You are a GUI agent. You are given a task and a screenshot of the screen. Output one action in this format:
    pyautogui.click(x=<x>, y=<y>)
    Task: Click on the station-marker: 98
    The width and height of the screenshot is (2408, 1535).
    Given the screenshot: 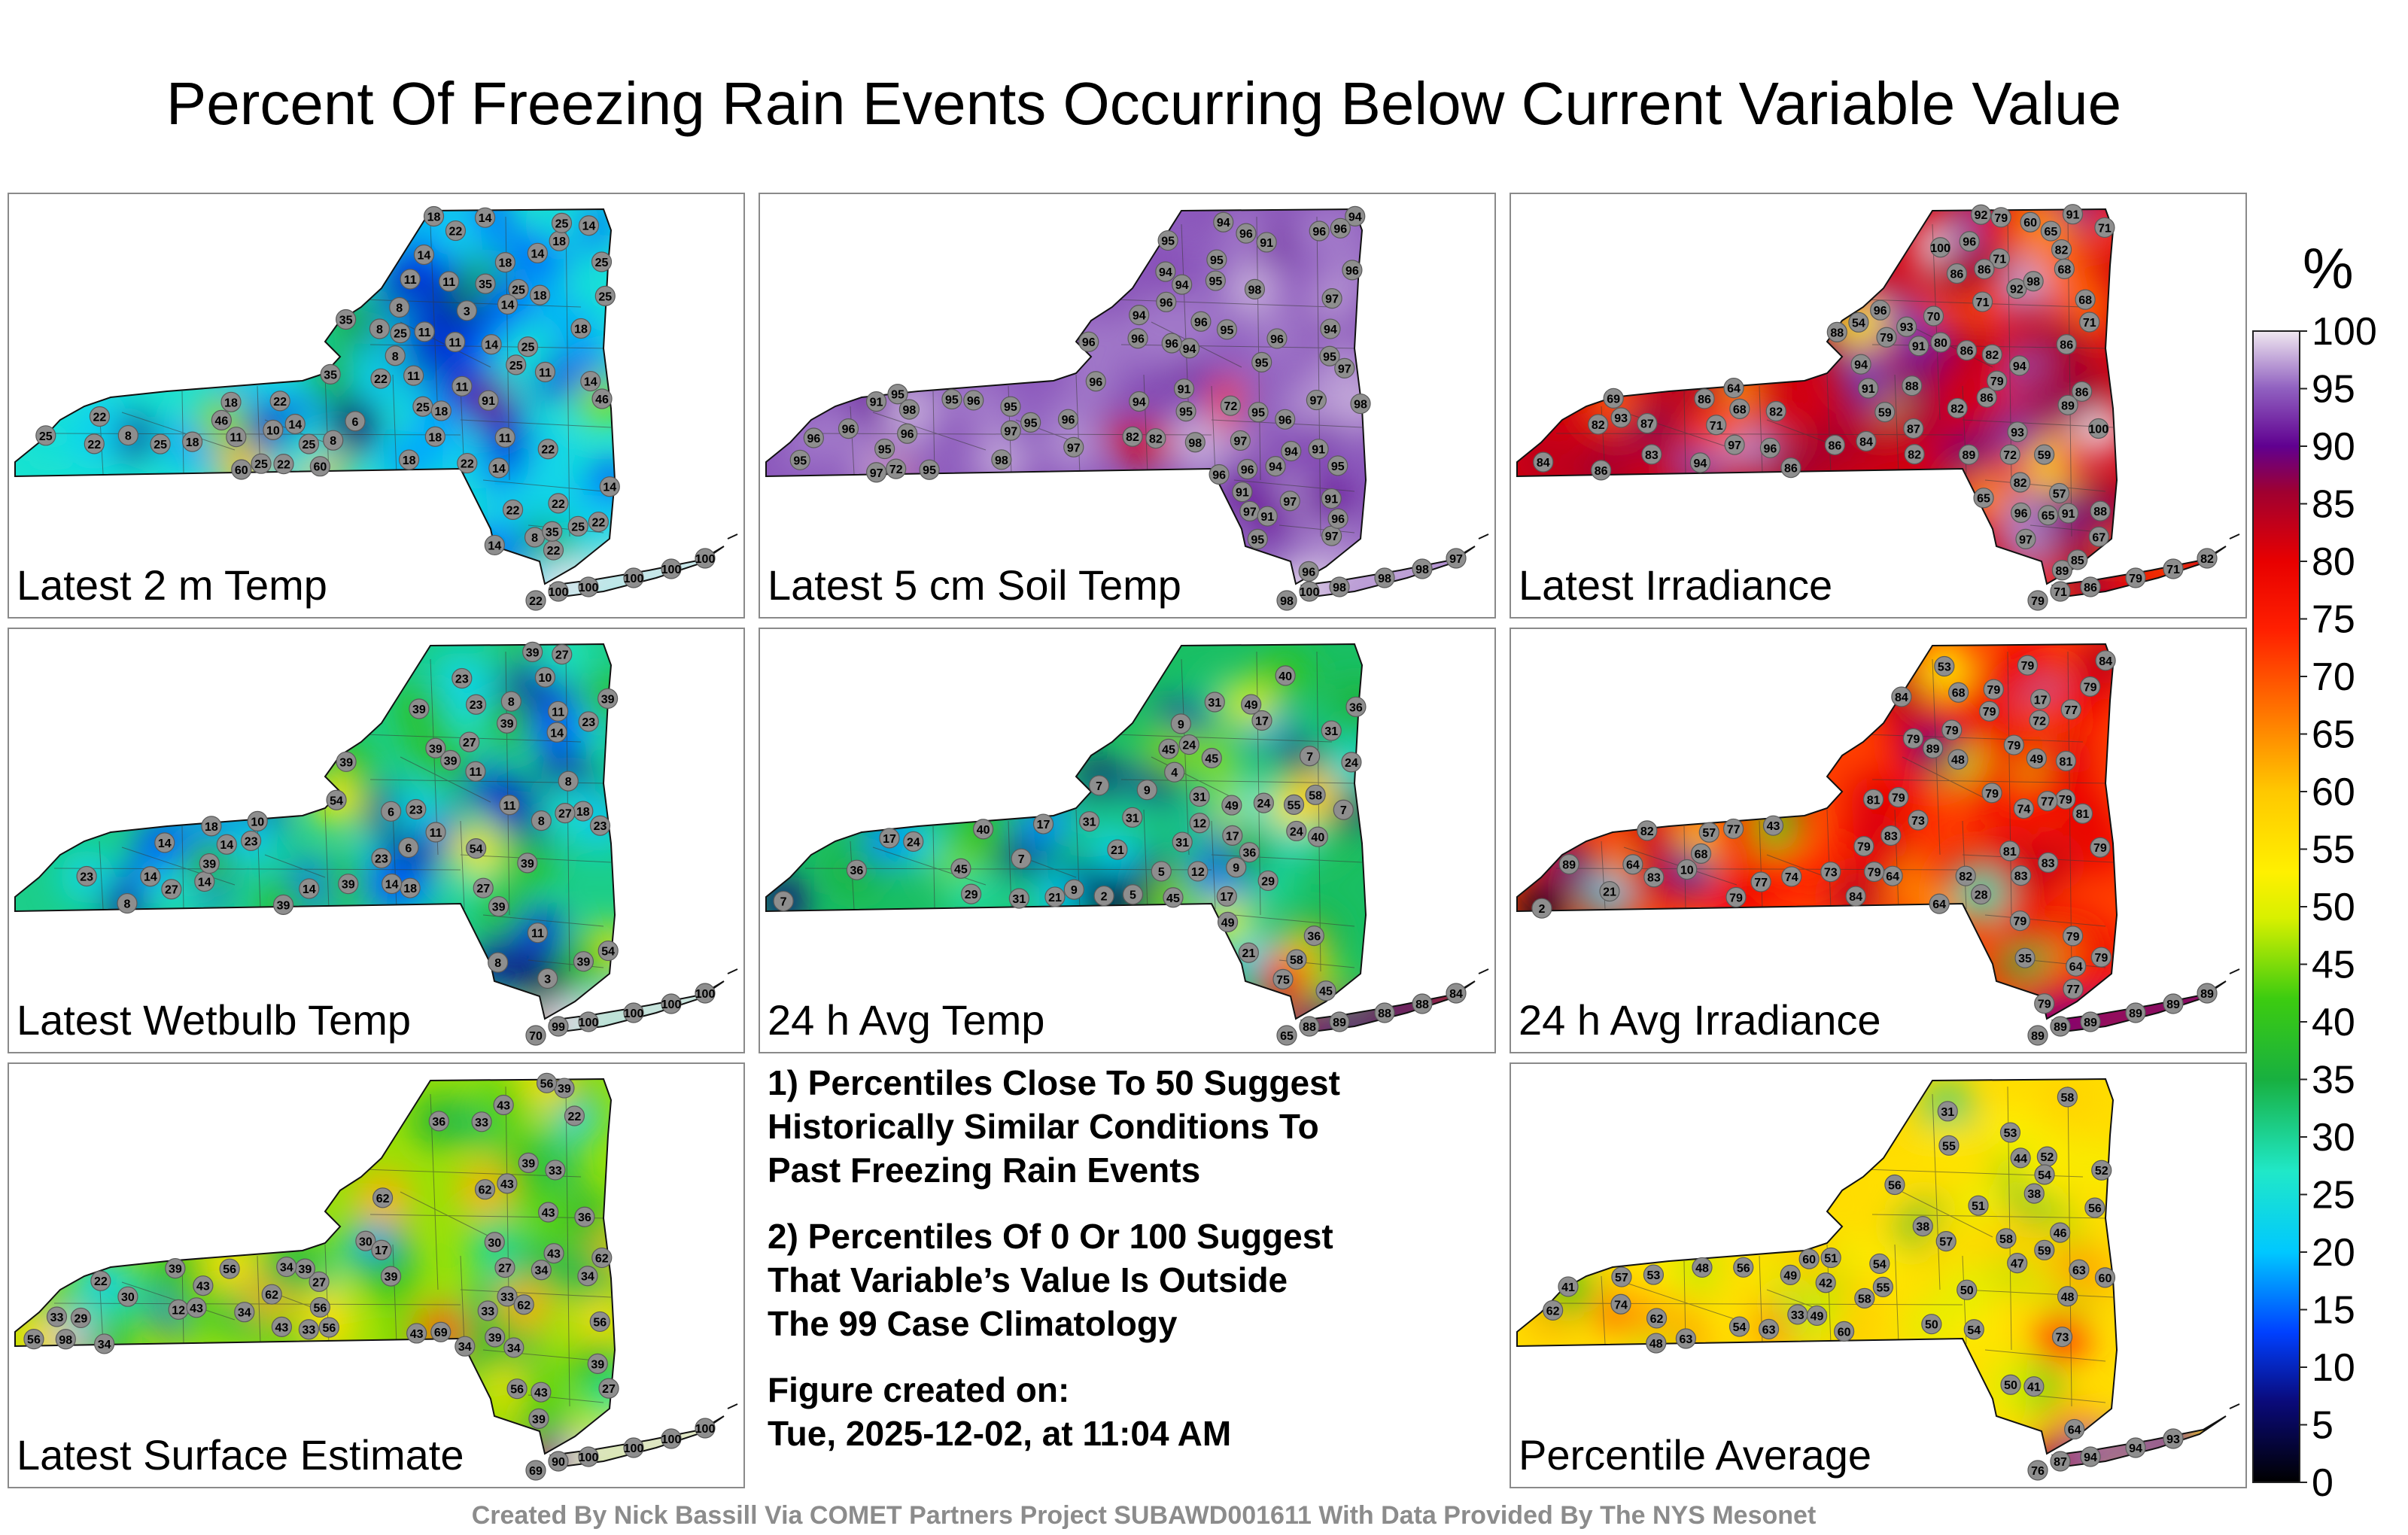 What is the action you would take?
    pyautogui.click(x=909, y=409)
    